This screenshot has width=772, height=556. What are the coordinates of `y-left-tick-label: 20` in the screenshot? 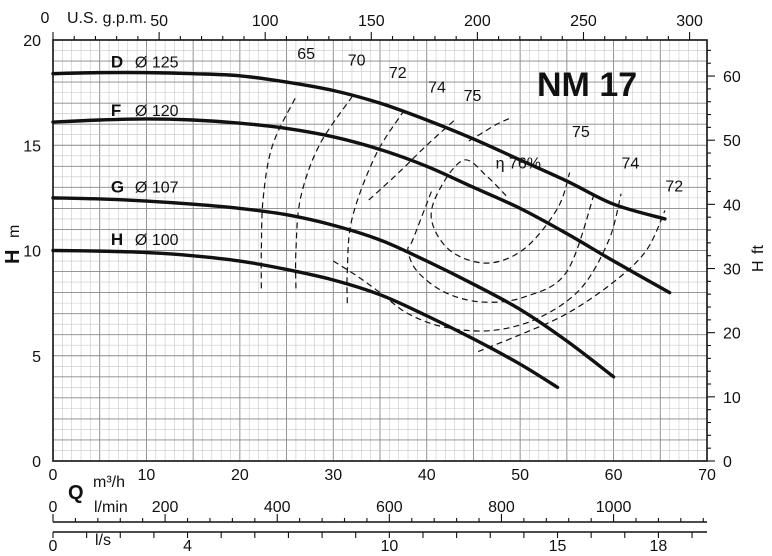 It's located at (32, 41).